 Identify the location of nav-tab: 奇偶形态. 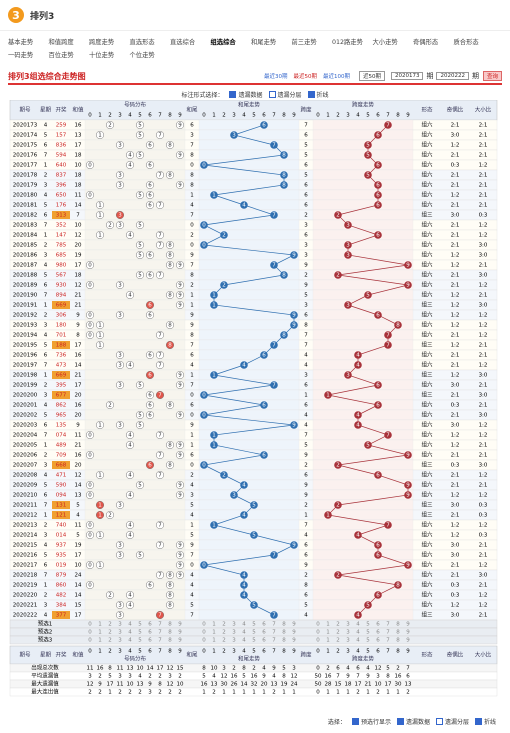
(426, 42).